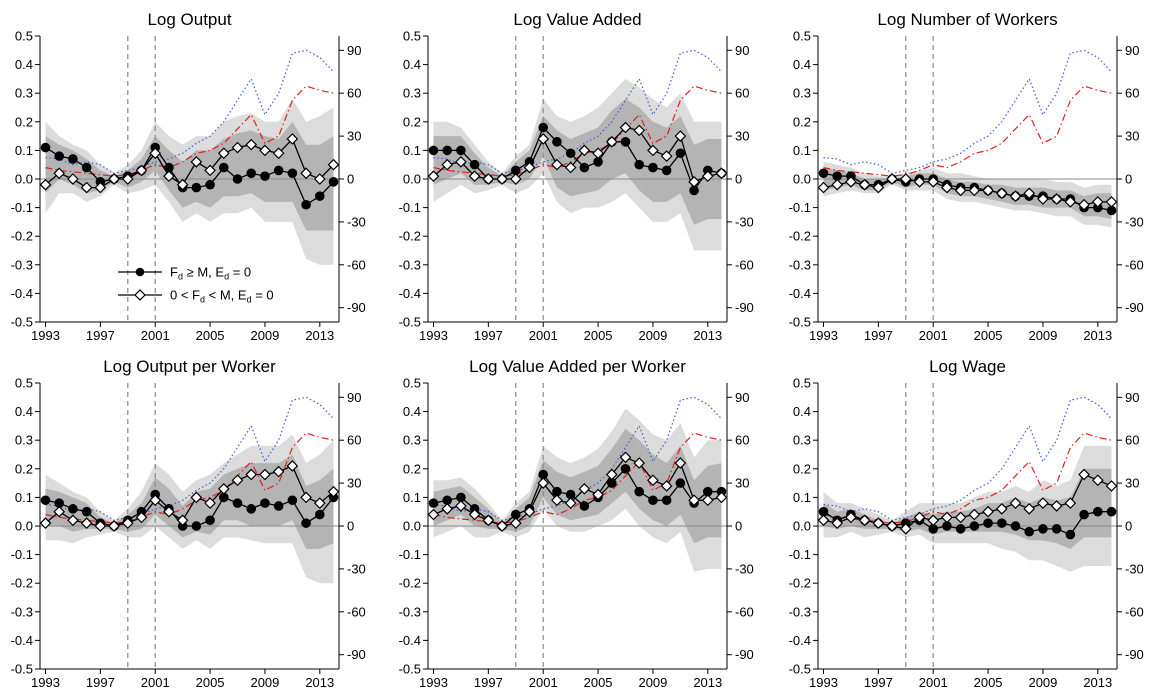 This screenshot has width=1161, height=693. What do you see at coordinates (189, 478) in the screenshot?
I see `red-dashdot-series` at bounding box center [189, 478].